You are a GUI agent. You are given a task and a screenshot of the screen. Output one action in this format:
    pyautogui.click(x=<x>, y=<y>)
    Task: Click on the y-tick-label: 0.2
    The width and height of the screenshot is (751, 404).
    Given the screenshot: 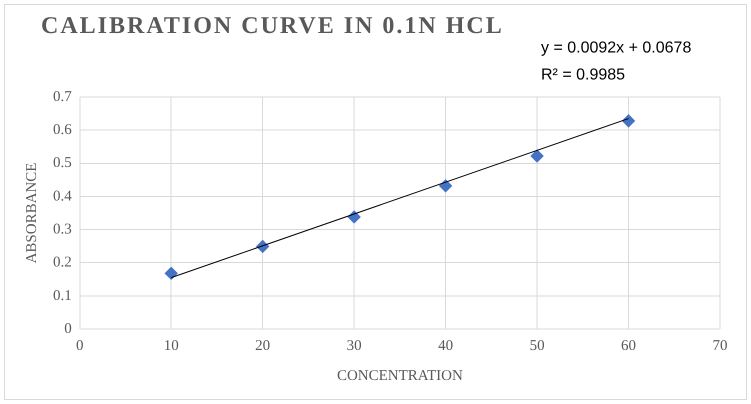 What is the action you would take?
    pyautogui.click(x=62, y=262)
    